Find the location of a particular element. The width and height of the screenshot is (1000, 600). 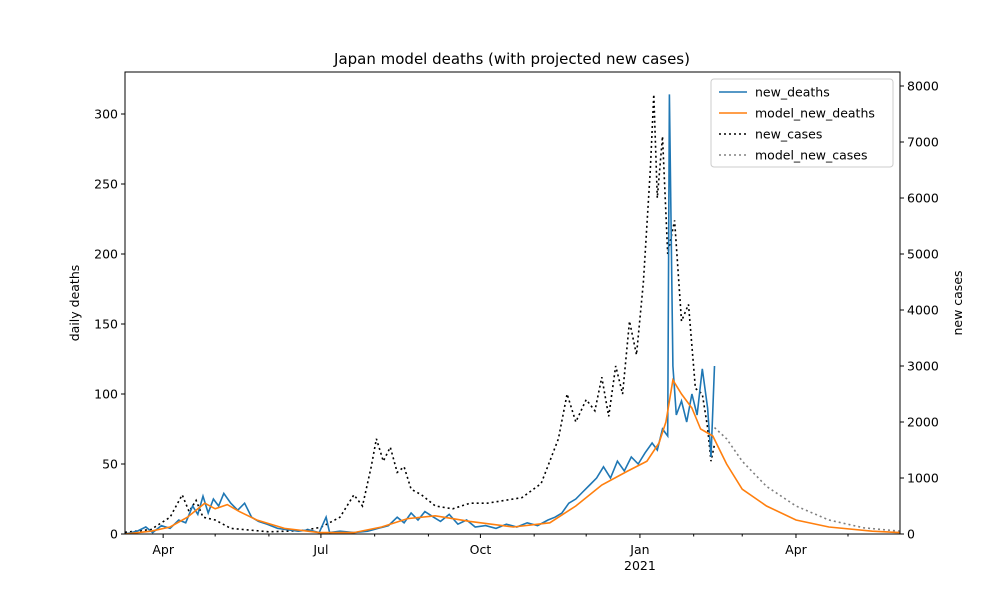

legend-box is located at coordinates (802, 123).